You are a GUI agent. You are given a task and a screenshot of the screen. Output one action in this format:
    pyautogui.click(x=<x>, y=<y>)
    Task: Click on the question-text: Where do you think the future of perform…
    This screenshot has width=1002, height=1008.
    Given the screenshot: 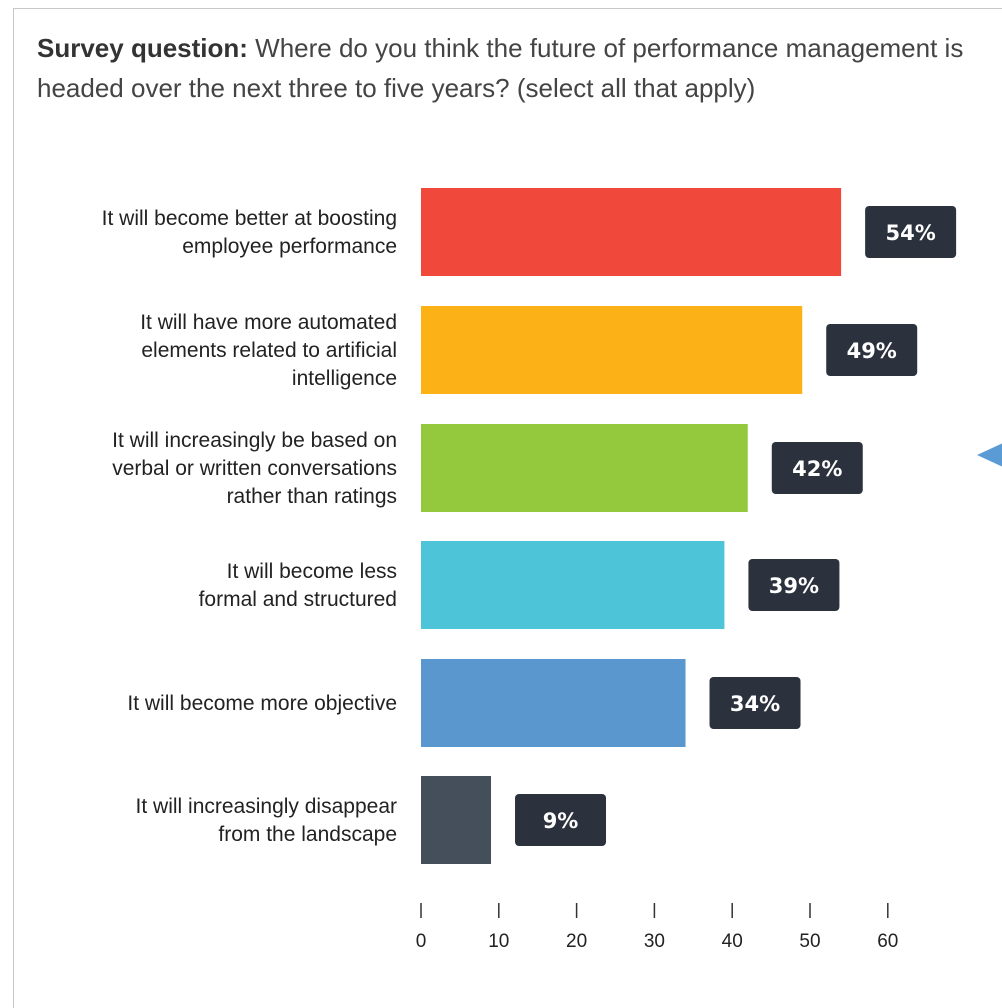 What is the action you would take?
    pyautogui.click(x=500, y=68)
    